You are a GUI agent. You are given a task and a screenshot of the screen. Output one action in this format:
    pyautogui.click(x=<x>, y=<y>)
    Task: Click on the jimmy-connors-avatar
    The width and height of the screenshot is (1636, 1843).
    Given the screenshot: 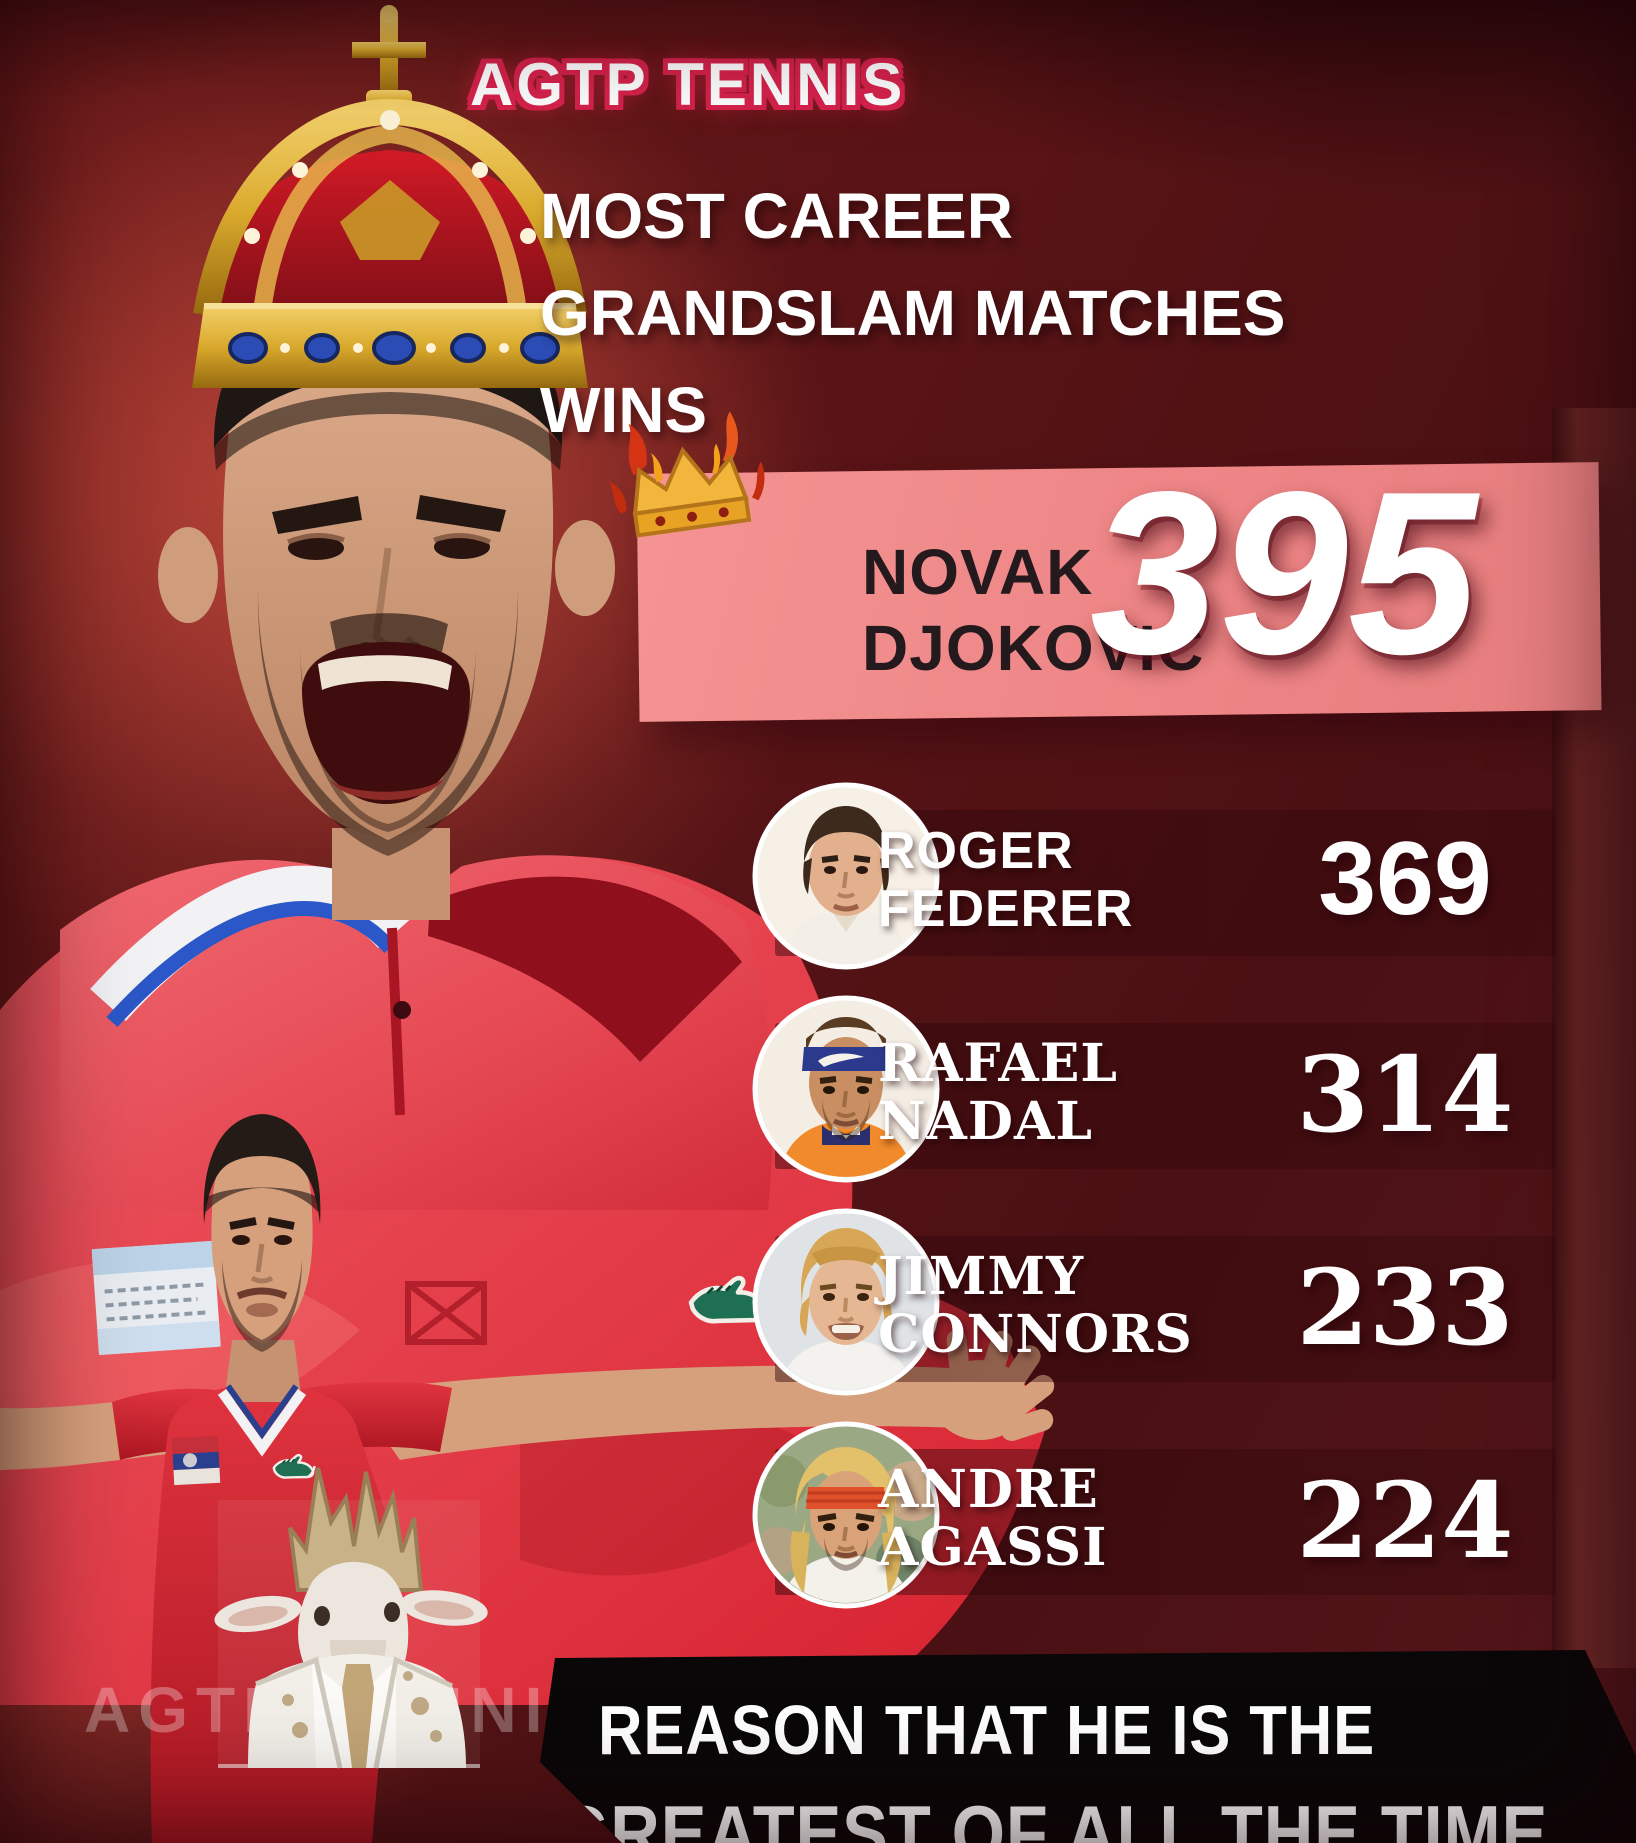 What is the action you would take?
    pyautogui.click(x=846, y=1302)
    